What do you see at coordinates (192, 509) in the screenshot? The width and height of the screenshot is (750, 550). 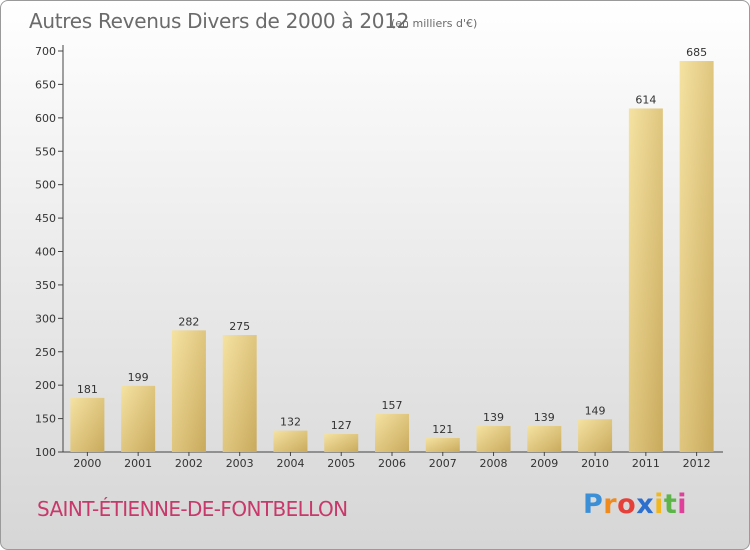 I see `commune-name: SAINT-ÉTIENNE-DE-FONTBELLON` at bounding box center [192, 509].